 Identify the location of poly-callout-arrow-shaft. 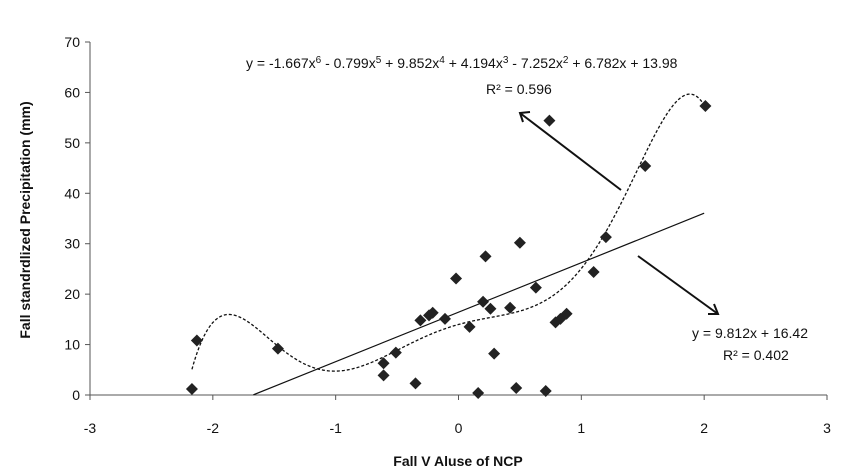
(570, 151).